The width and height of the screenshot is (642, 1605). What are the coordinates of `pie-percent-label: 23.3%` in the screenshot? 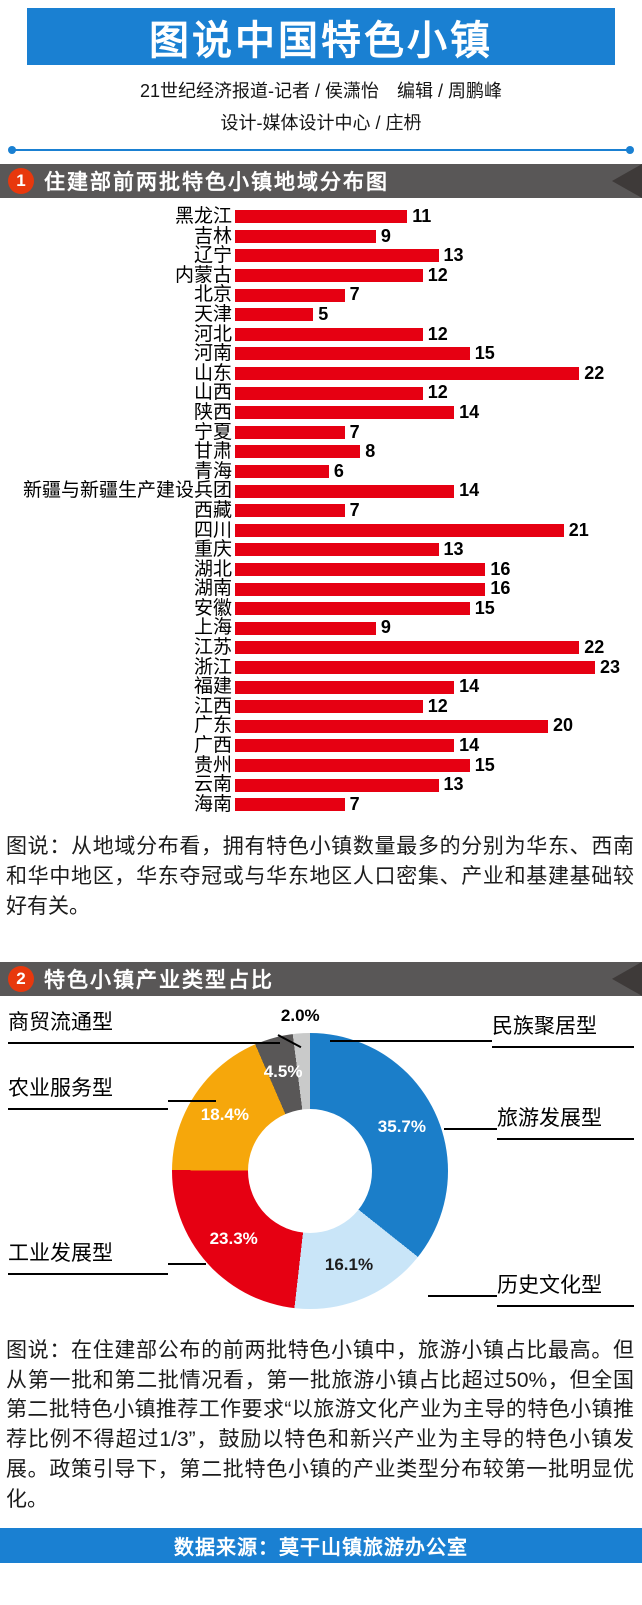 It's located at (233, 1238).